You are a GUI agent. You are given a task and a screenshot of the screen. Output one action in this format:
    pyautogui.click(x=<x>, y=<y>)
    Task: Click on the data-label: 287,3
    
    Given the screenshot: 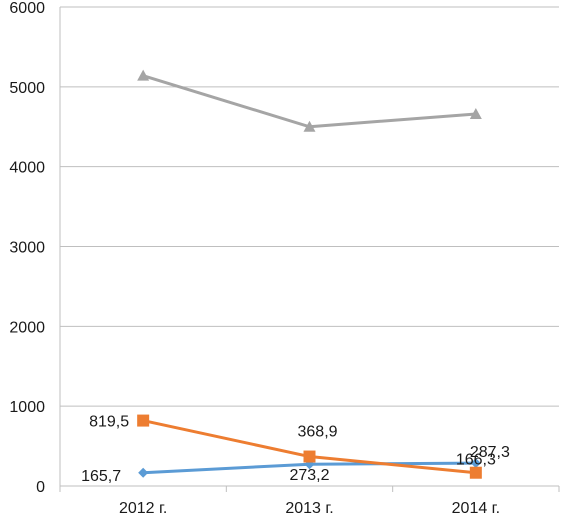 What is the action you would take?
    pyautogui.click(x=490, y=452)
    